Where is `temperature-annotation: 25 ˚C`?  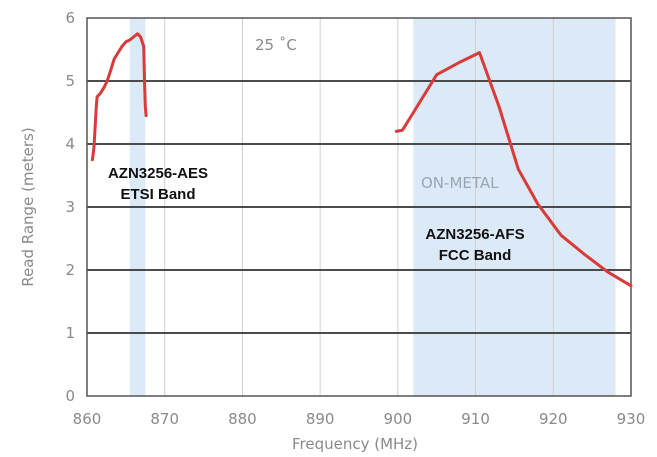 temperature-annotation: 25 ˚C is located at coordinates (276, 45).